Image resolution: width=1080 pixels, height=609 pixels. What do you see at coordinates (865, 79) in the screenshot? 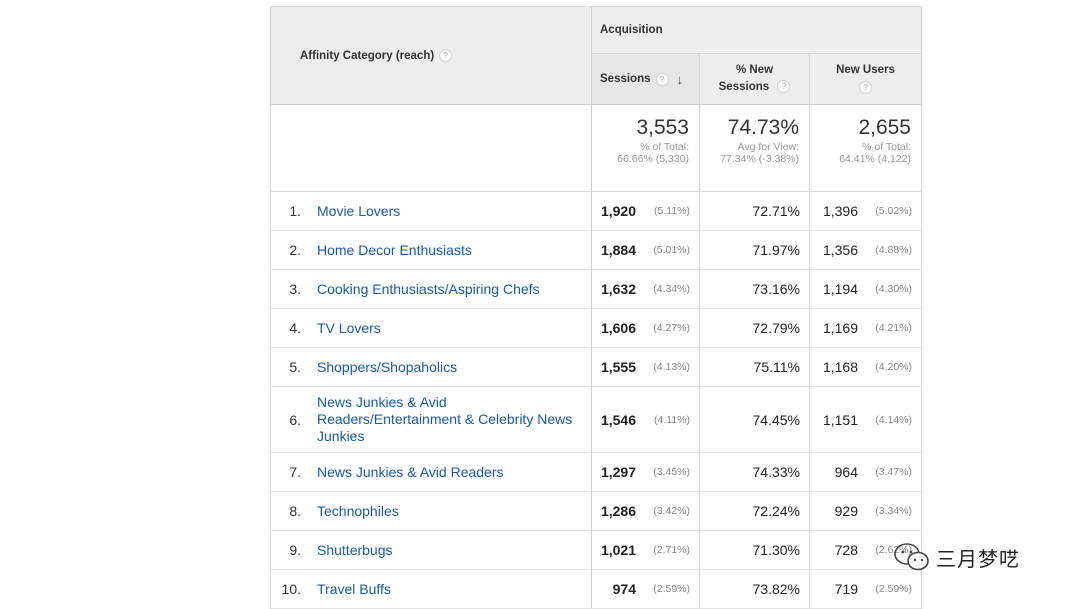
I see `new-users-column-header: New Users ?` at bounding box center [865, 79].